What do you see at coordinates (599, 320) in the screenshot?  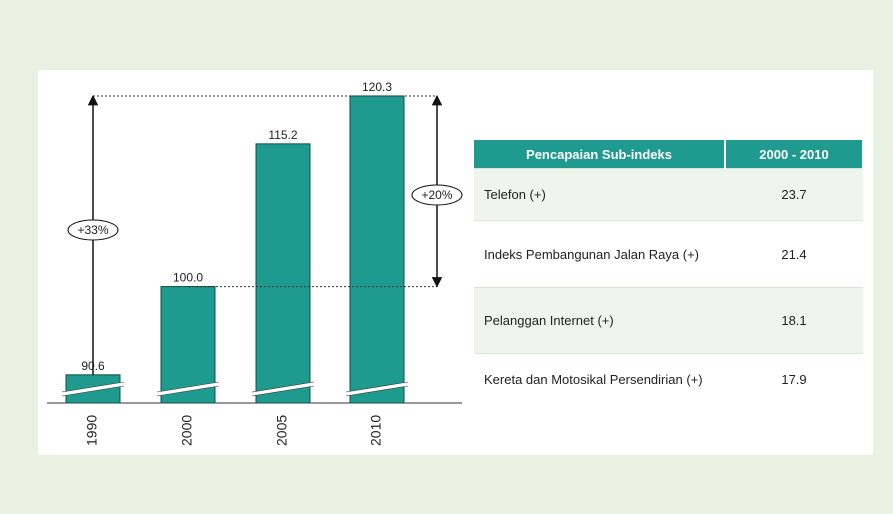 I see `label-cell: Pelanggan Internet (+)` at bounding box center [599, 320].